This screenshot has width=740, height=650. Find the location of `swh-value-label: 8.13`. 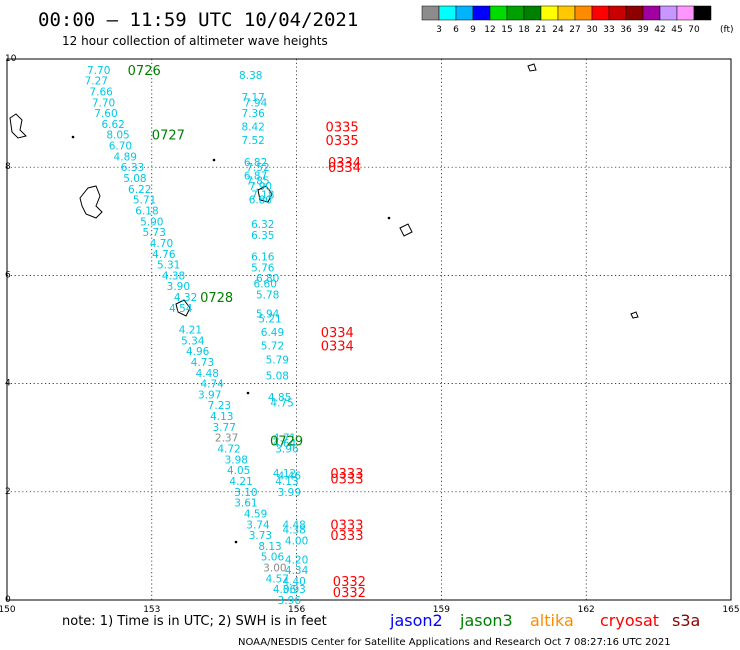

swh-value-label: 8.13 is located at coordinates (269, 547).